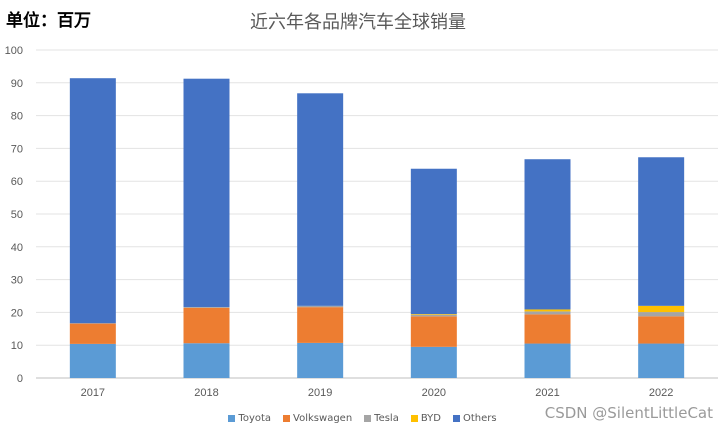 The height and width of the screenshot is (431, 725). Describe the element at coordinates (17, 117) in the screenshot. I see `y-tick-label: 80` at that location.